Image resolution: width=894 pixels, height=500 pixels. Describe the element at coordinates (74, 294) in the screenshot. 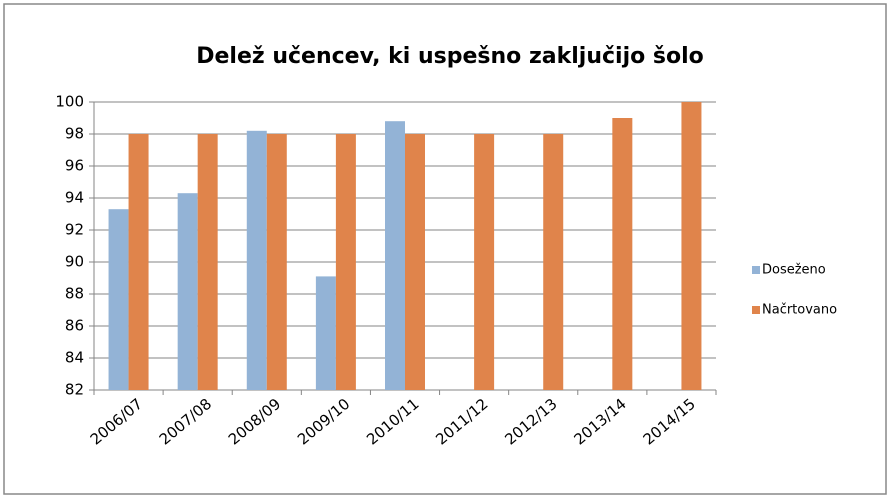

I see `y-tick-label: 88` at that location.